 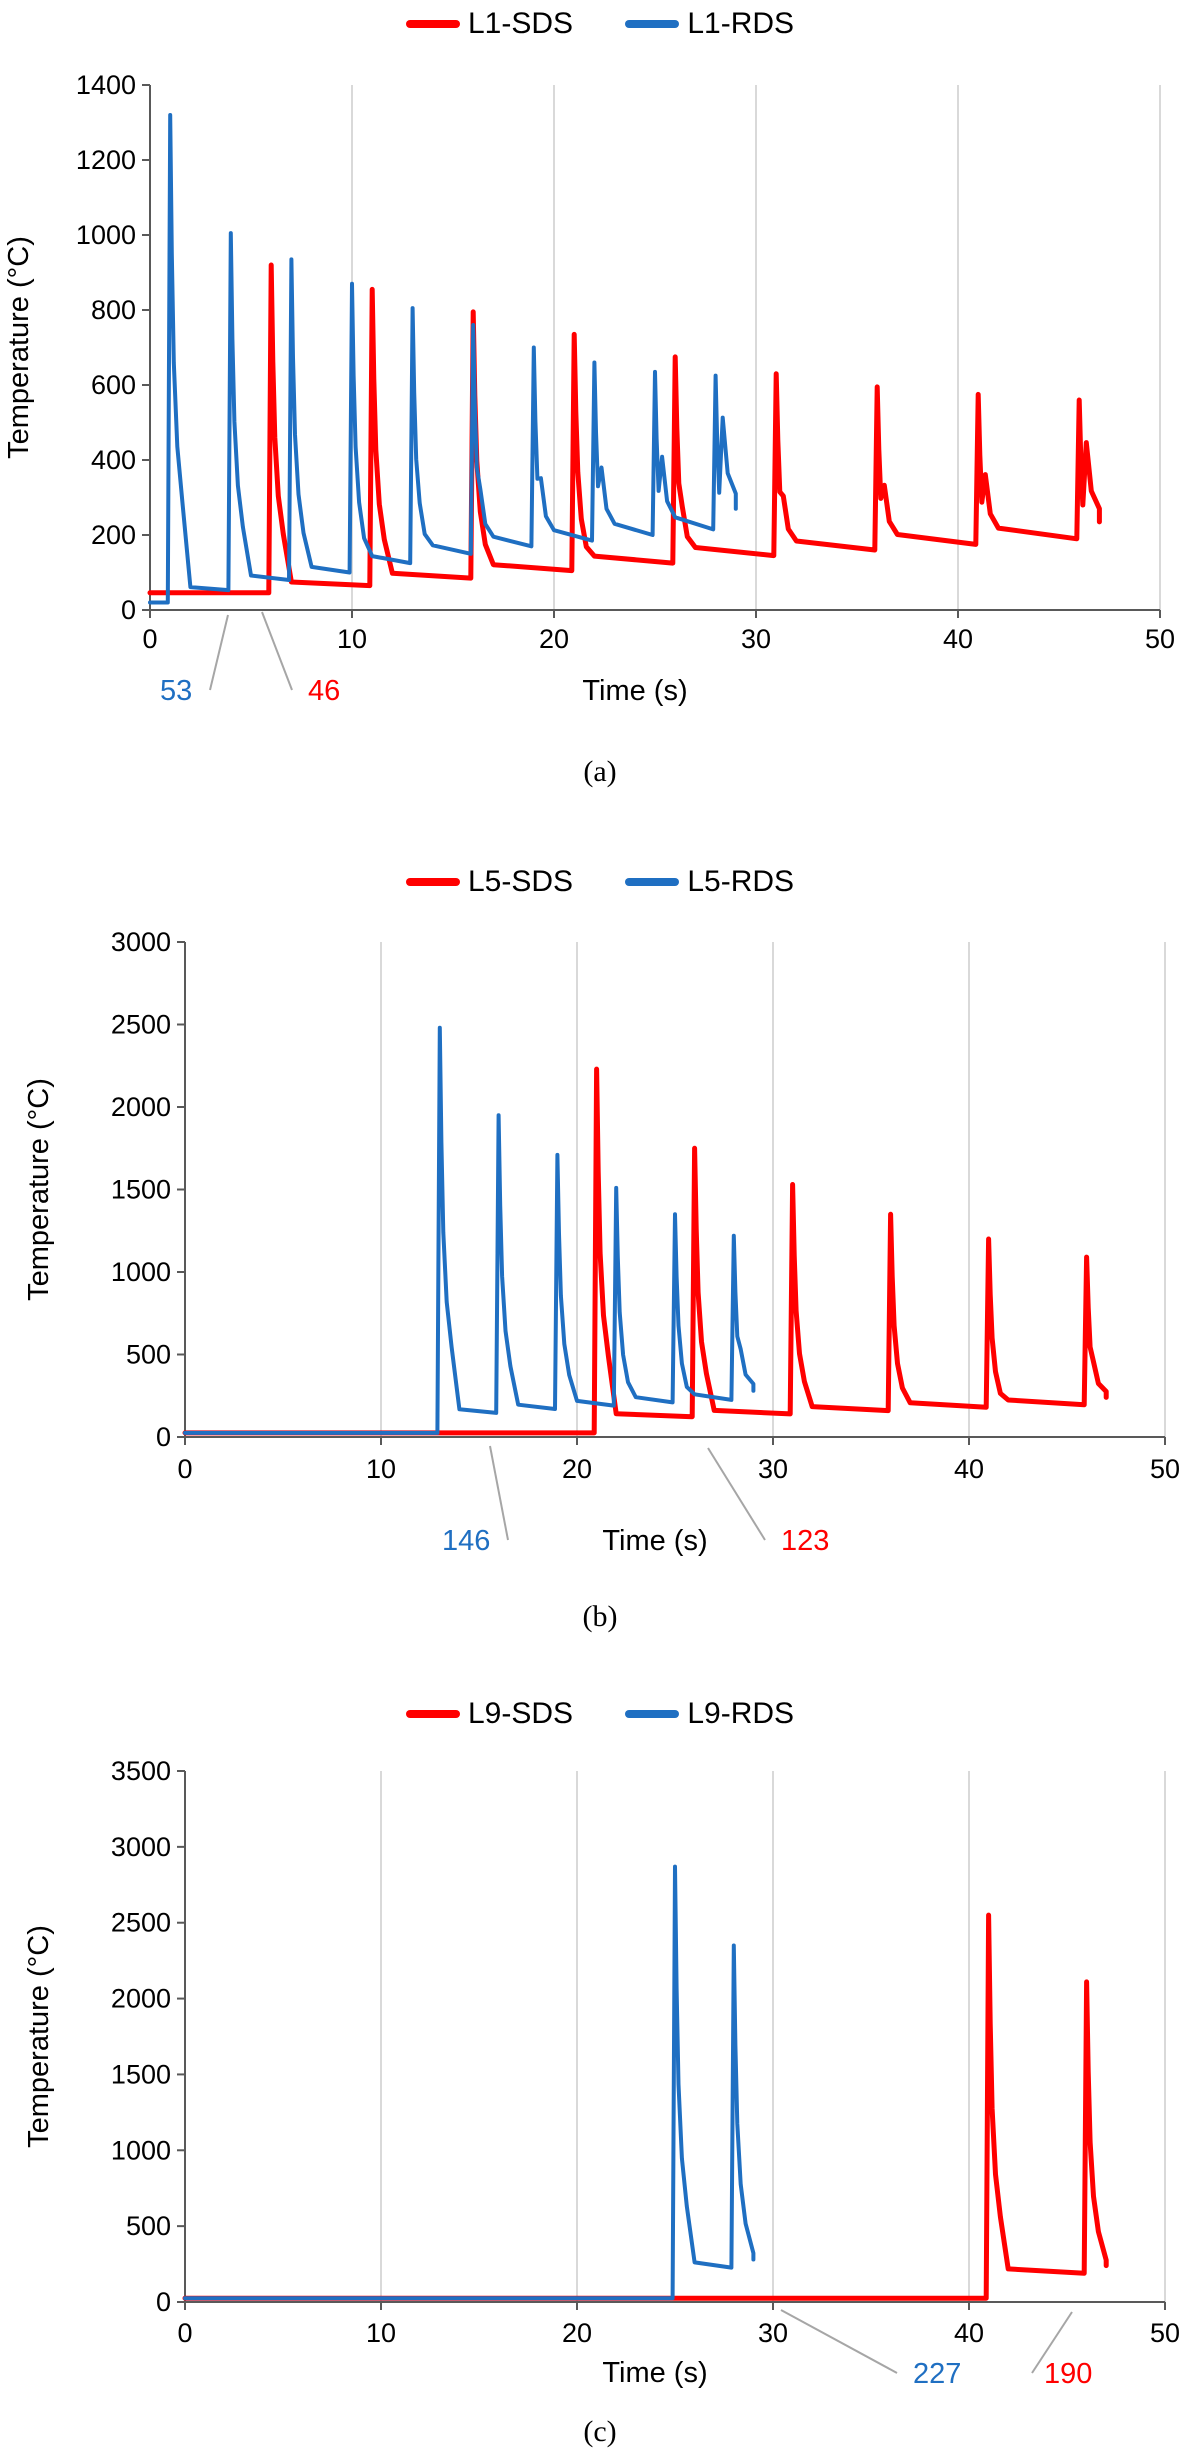 I want to click on annotation-label: 146, so click(x=466, y=1541).